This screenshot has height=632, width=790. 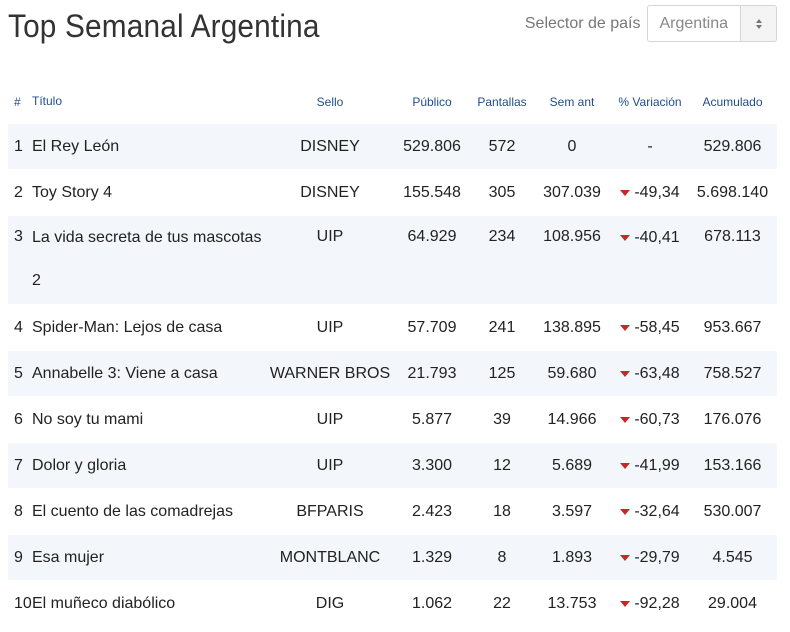 What do you see at coordinates (432, 101) in the screenshot?
I see `column-header-audience: Público` at bounding box center [432, 101].